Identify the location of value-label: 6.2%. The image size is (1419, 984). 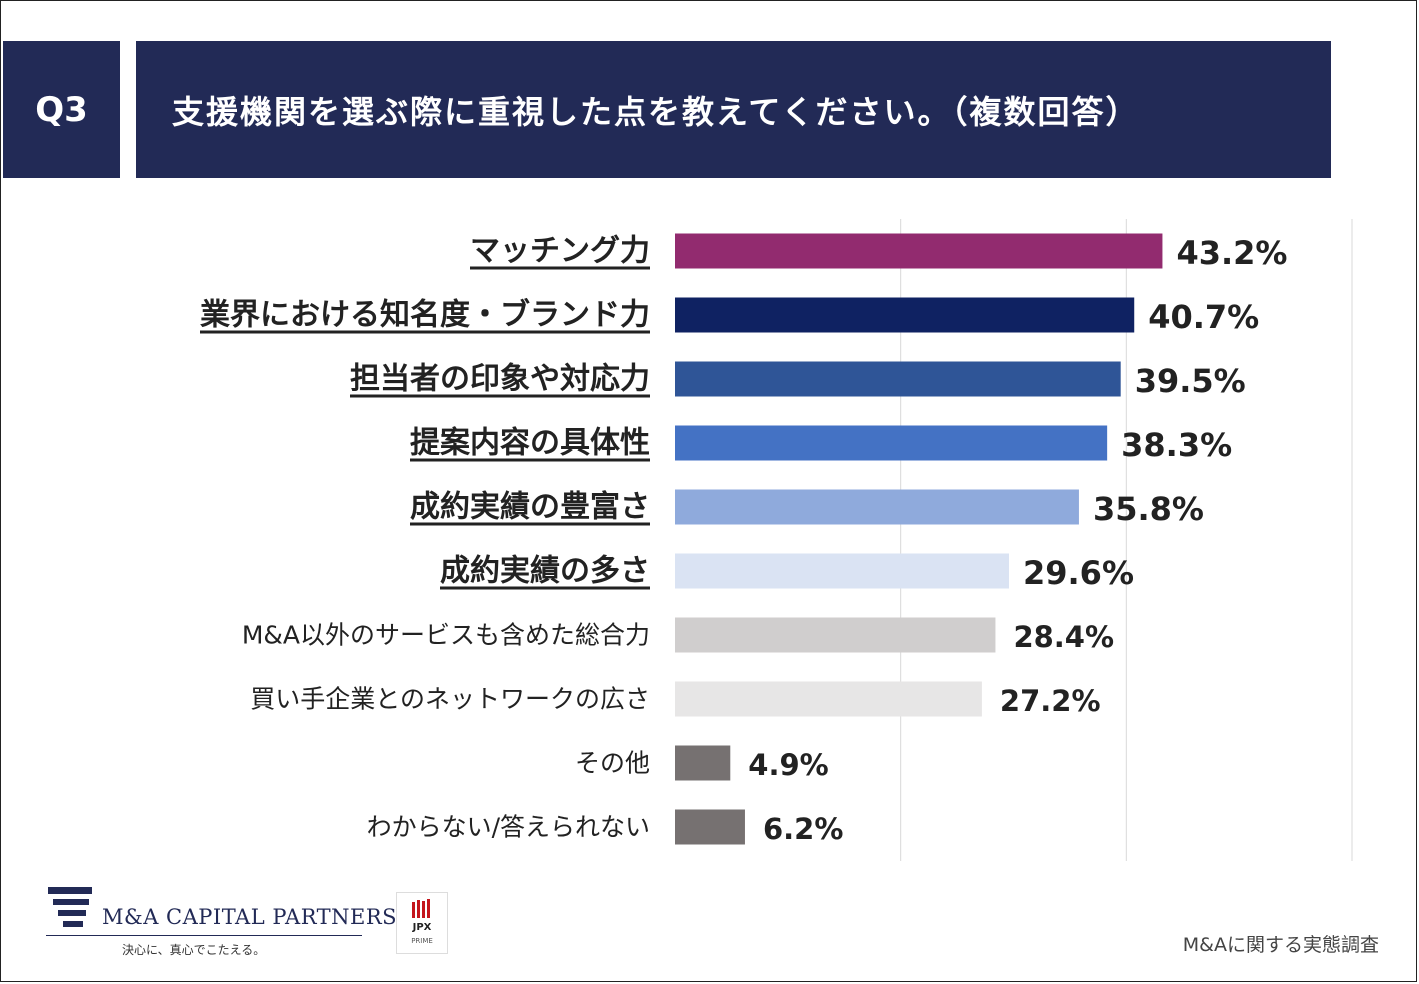
(803, 829).